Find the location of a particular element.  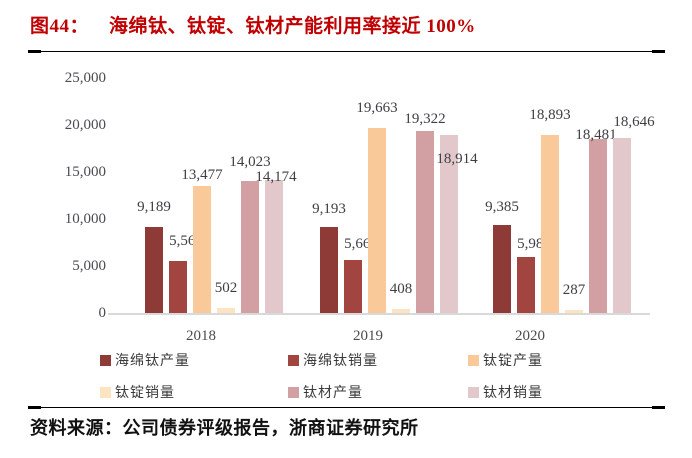

y-axis-tick-label: 5,000 is located at coordinates (89, 266).